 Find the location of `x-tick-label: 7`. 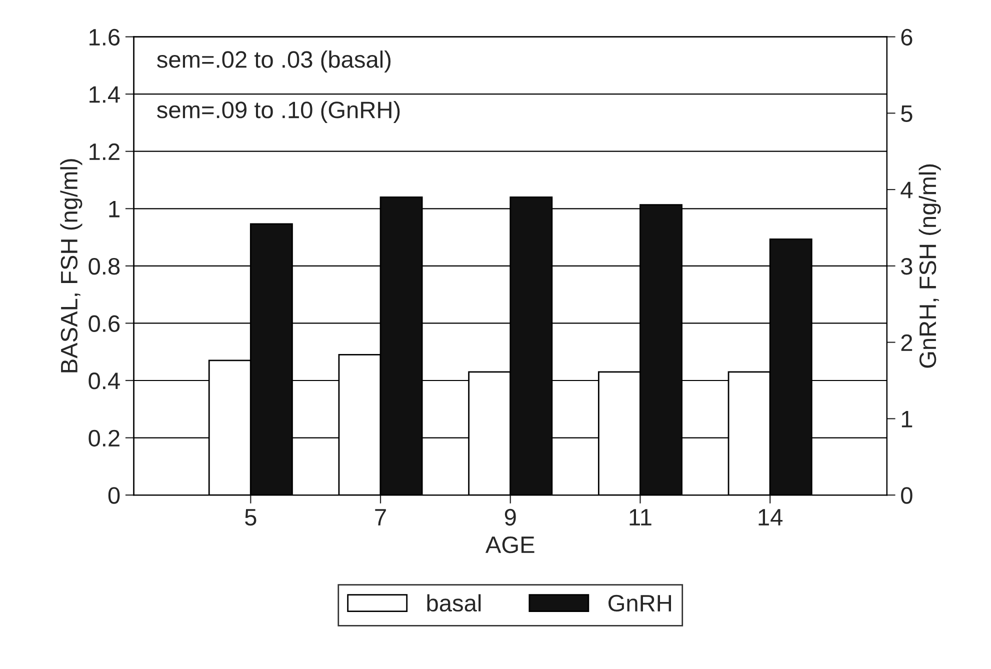

x-tick-label: 7 is located at coordinates (380, 517).